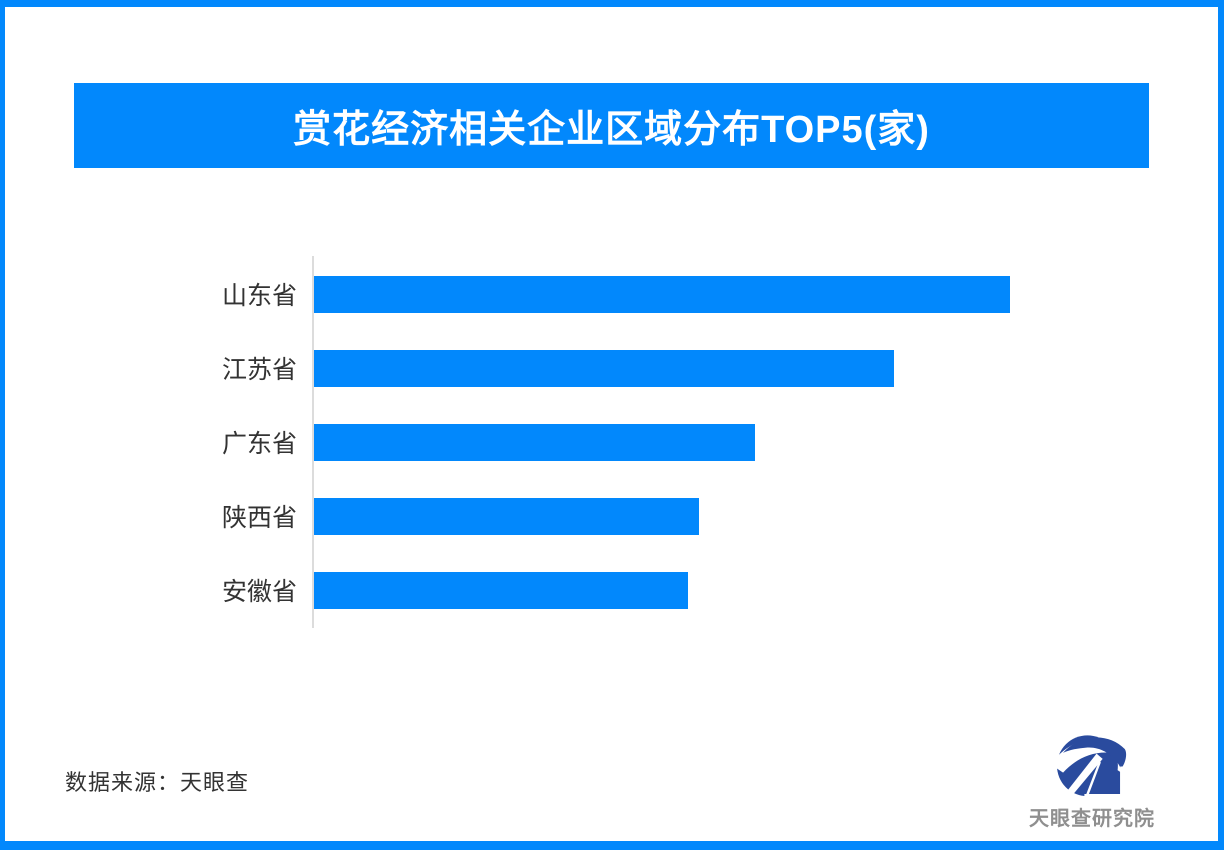 The width and height of the screenshot is (1224, 850). What do you see at coordinates (611, 130) in the screenshot?
I see `chart-title: 赏花经济相关企业区域分布TOP5(家)` at bounding box center [611, 130].